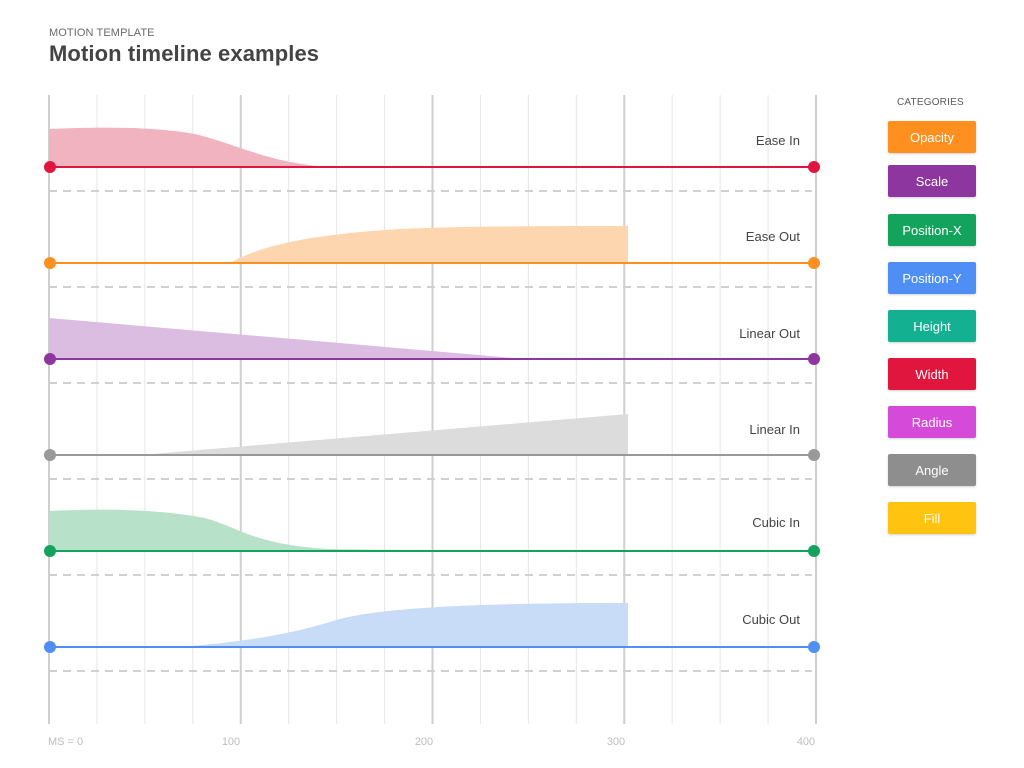 Image resolution: width=1024 pixels, height=768 pixels. Describe the element at coordinates (231, 742) in the screenshot. I see `axis-tick-label: 100` at that location.